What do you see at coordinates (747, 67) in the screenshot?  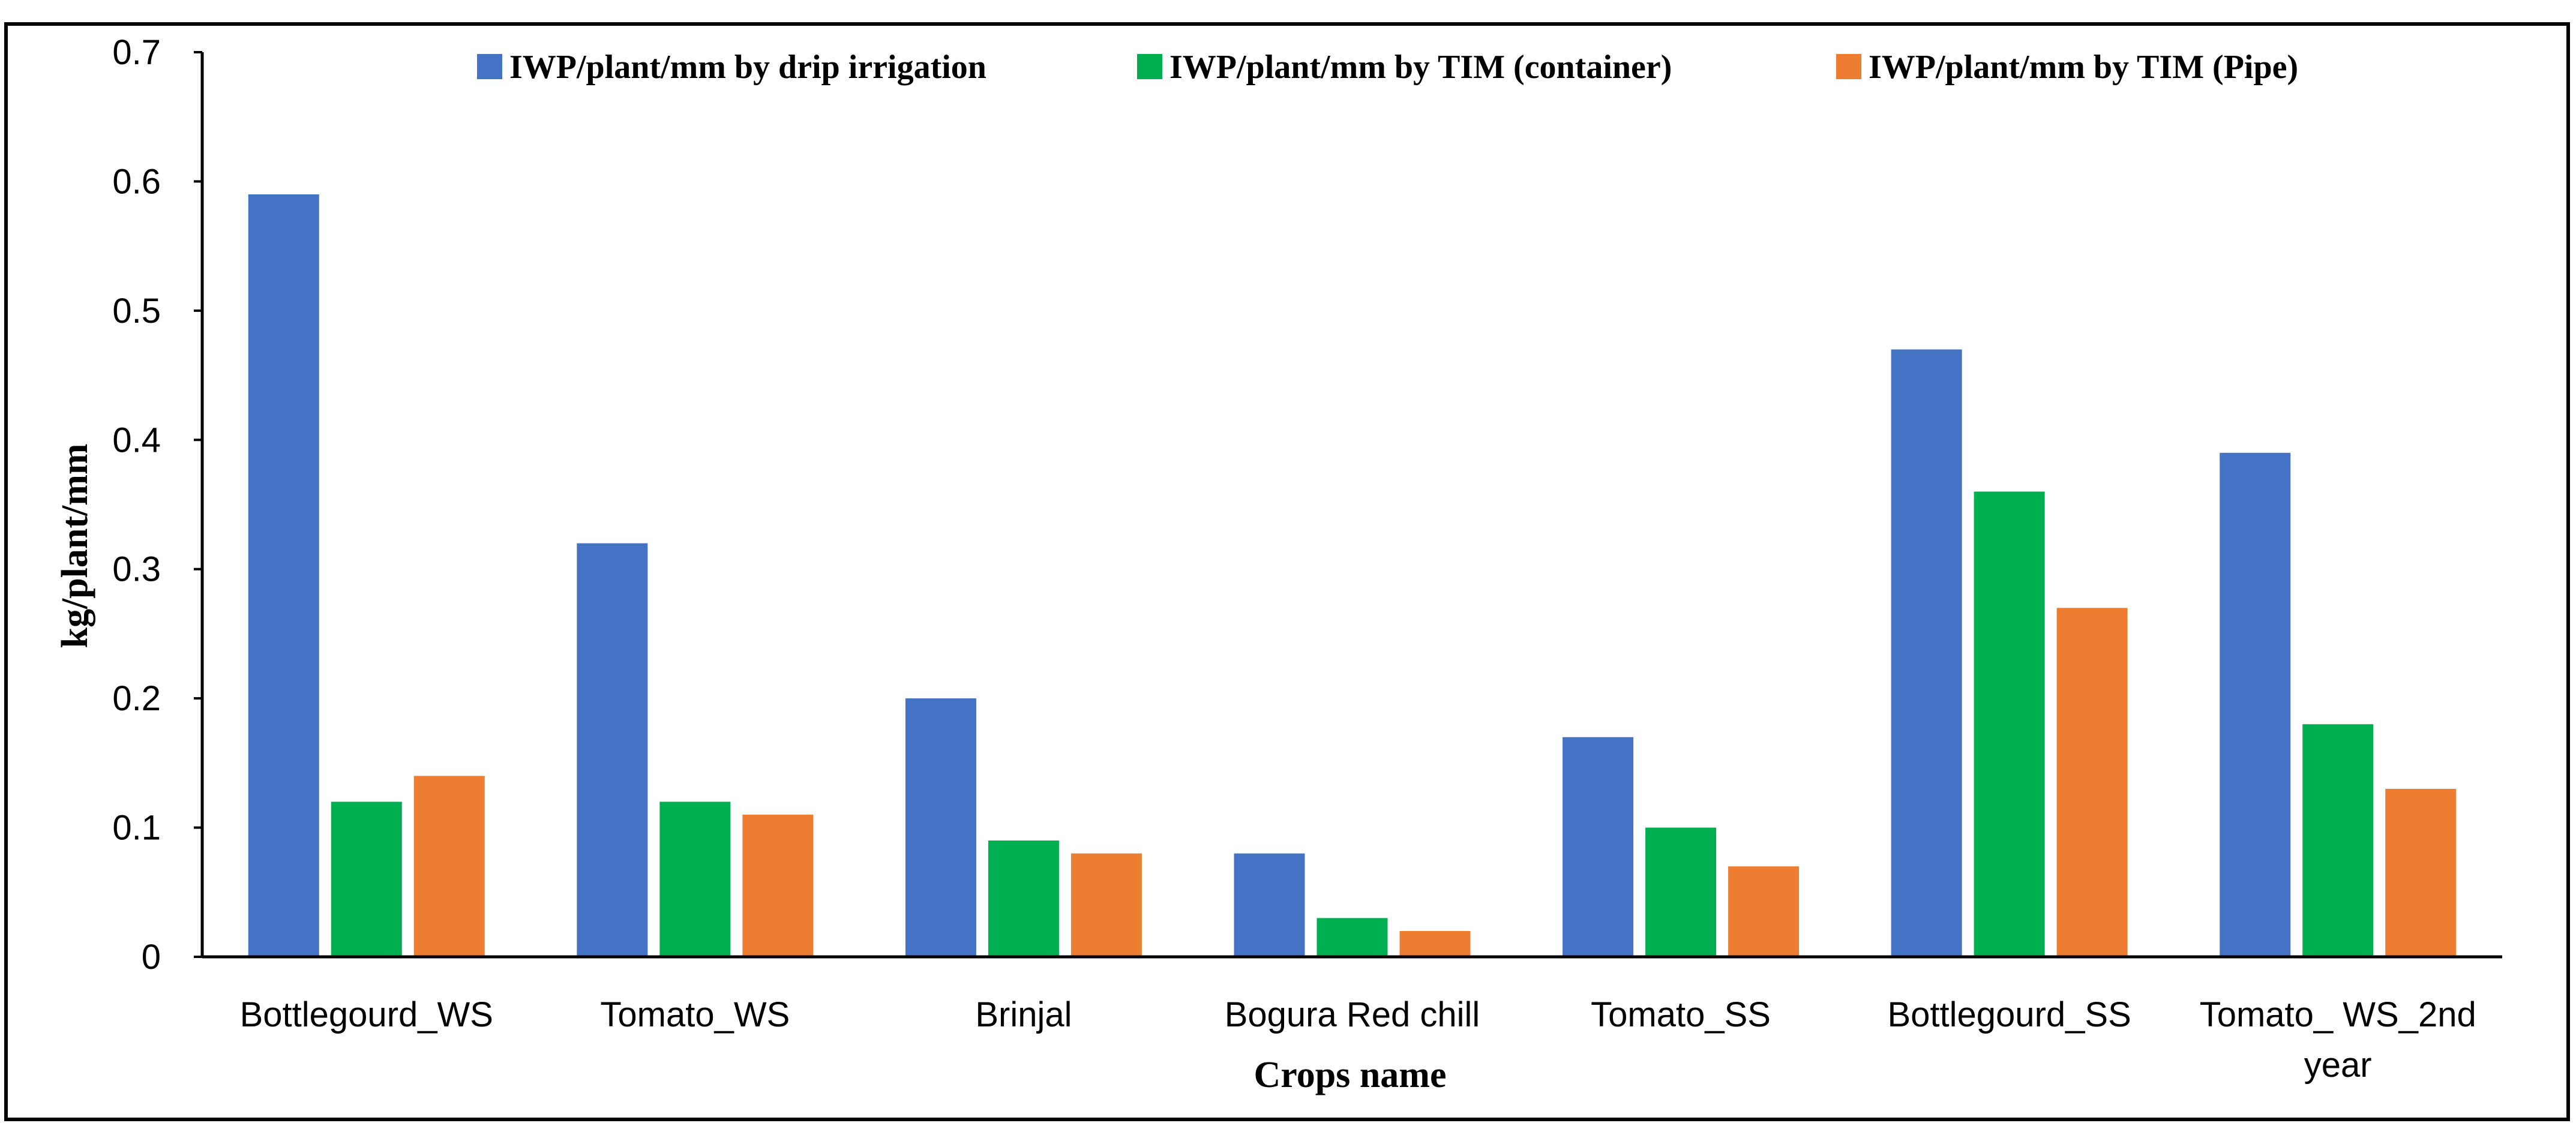 I see `legend-label-1: IWP/plant/mm by drip irrigation` at bounding box center [747, 67].